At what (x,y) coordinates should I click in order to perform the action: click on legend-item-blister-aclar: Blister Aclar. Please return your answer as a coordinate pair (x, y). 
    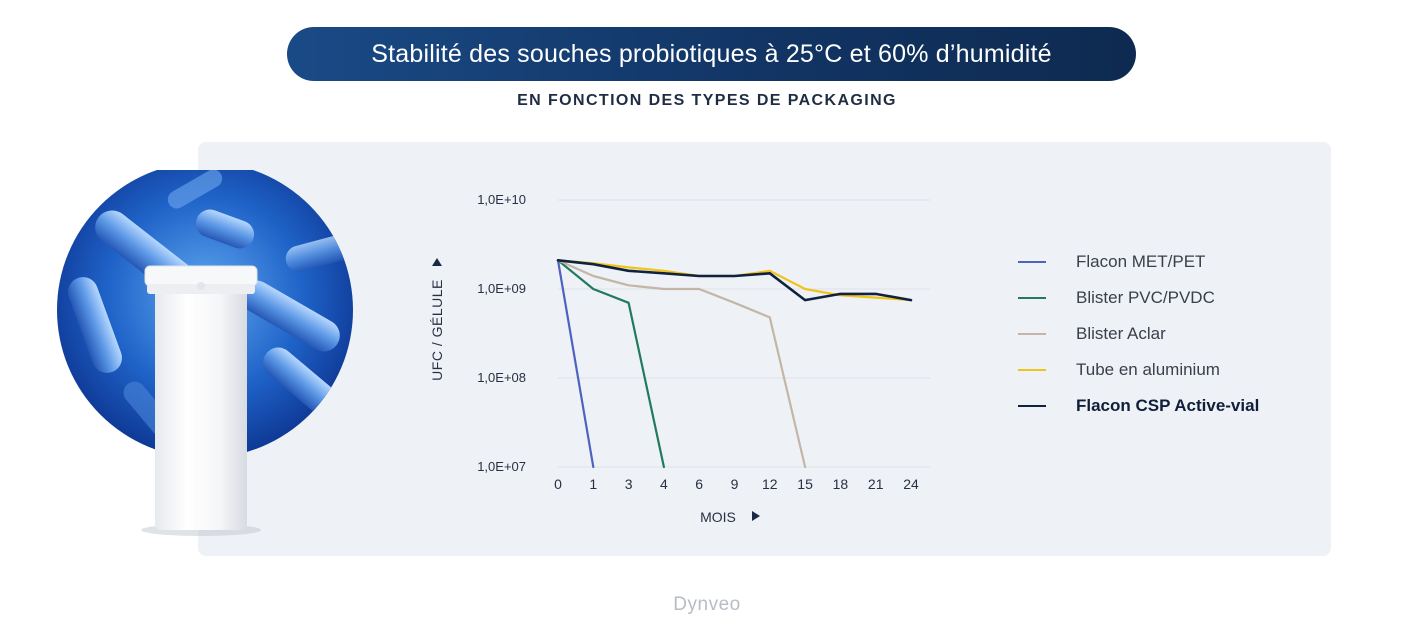
    Looking at the image, I should click on (1138, 334).